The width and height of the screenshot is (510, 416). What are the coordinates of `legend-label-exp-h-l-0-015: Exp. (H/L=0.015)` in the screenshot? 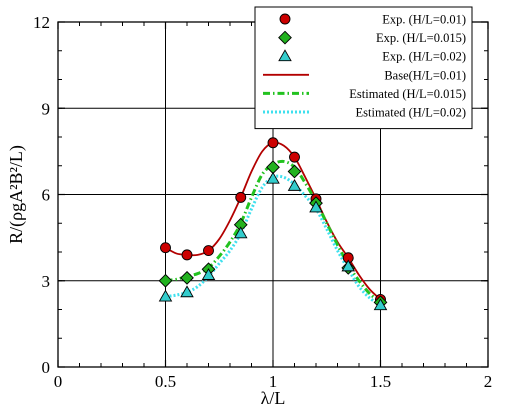 It's located at (421, 38).